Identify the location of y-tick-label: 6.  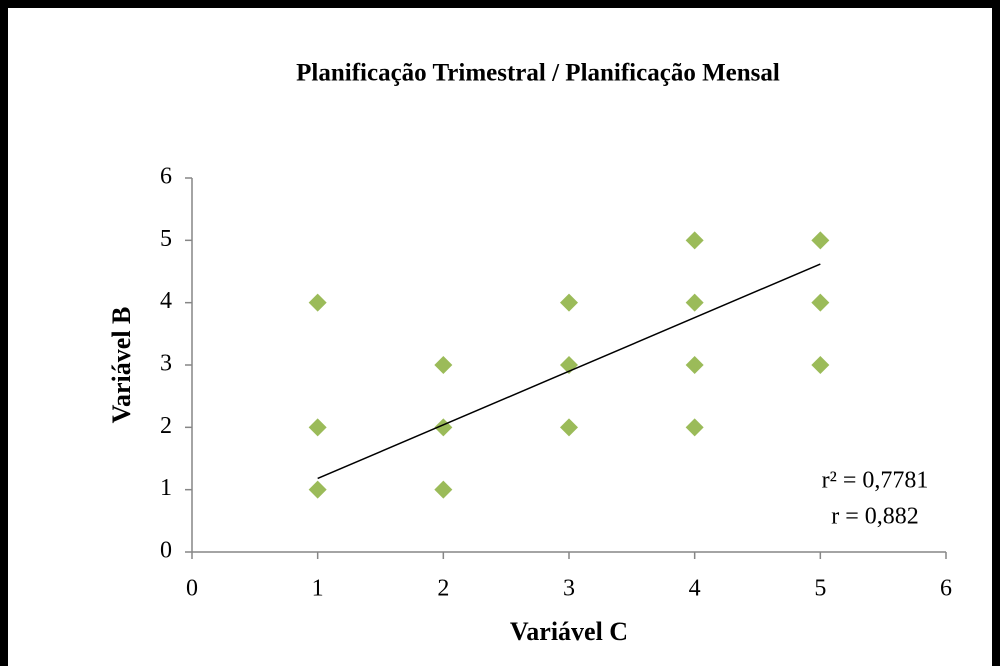
(166, 177).